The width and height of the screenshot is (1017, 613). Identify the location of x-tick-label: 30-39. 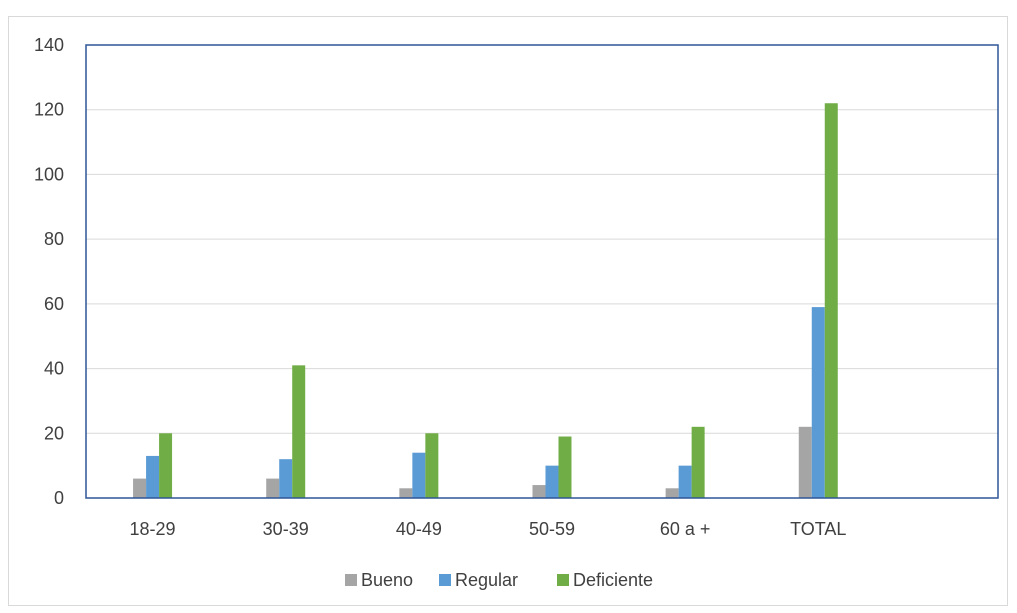
(286, 529).